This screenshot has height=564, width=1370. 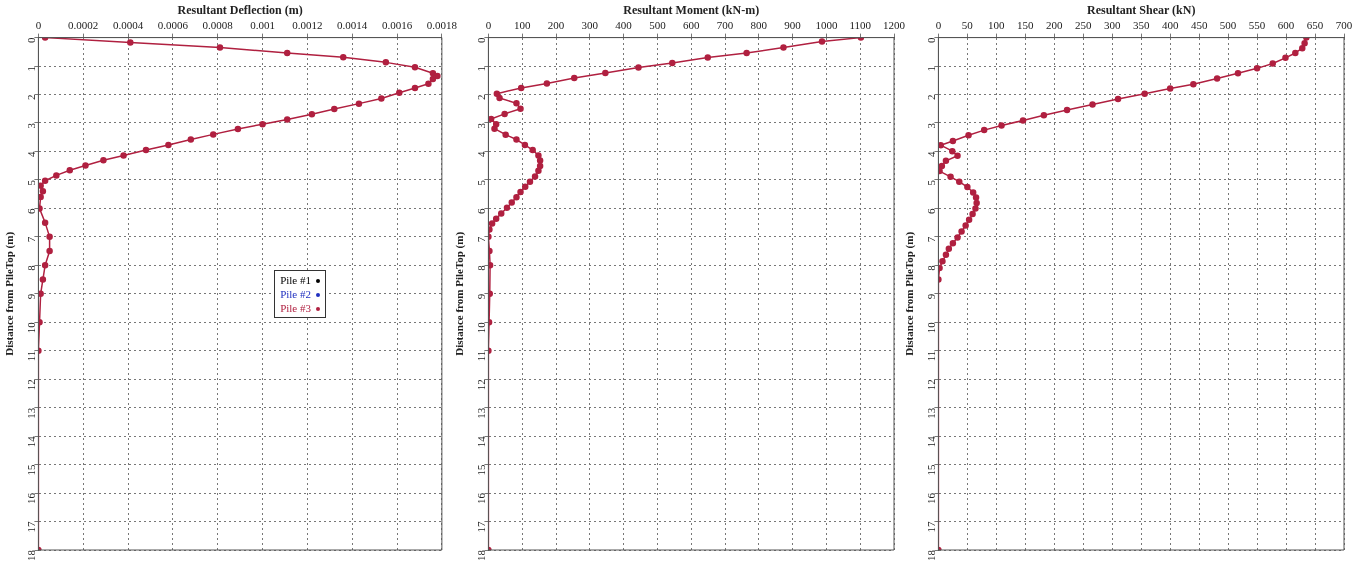 I want to click on x-tick-label: 50, so click(x=967, y=24).